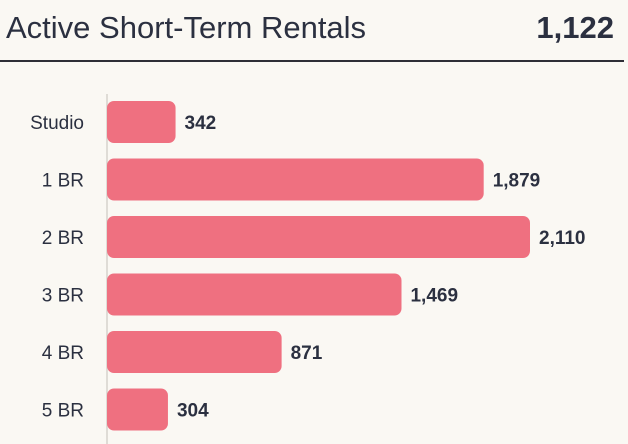  I want to click on category-label: 1 BR, so click(63, 181).